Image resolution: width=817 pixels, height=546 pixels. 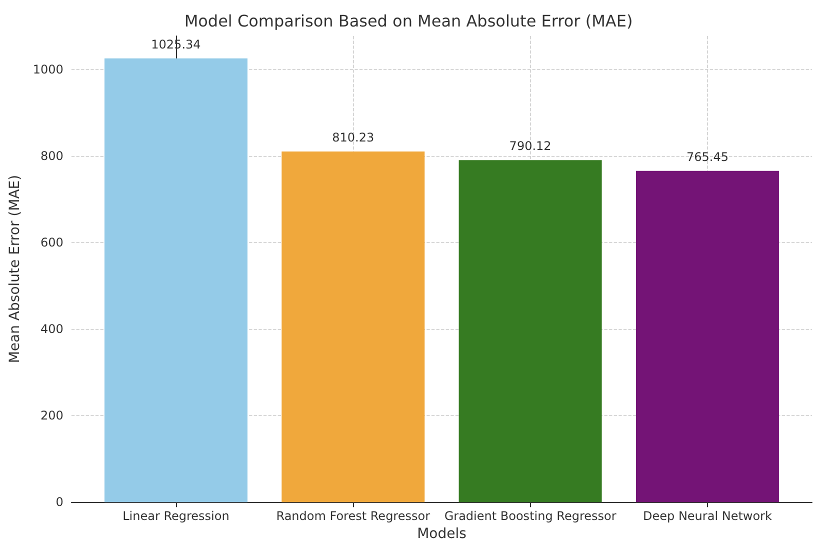 I want to click on y-tick-label: 600, so click(x=52, y=242).